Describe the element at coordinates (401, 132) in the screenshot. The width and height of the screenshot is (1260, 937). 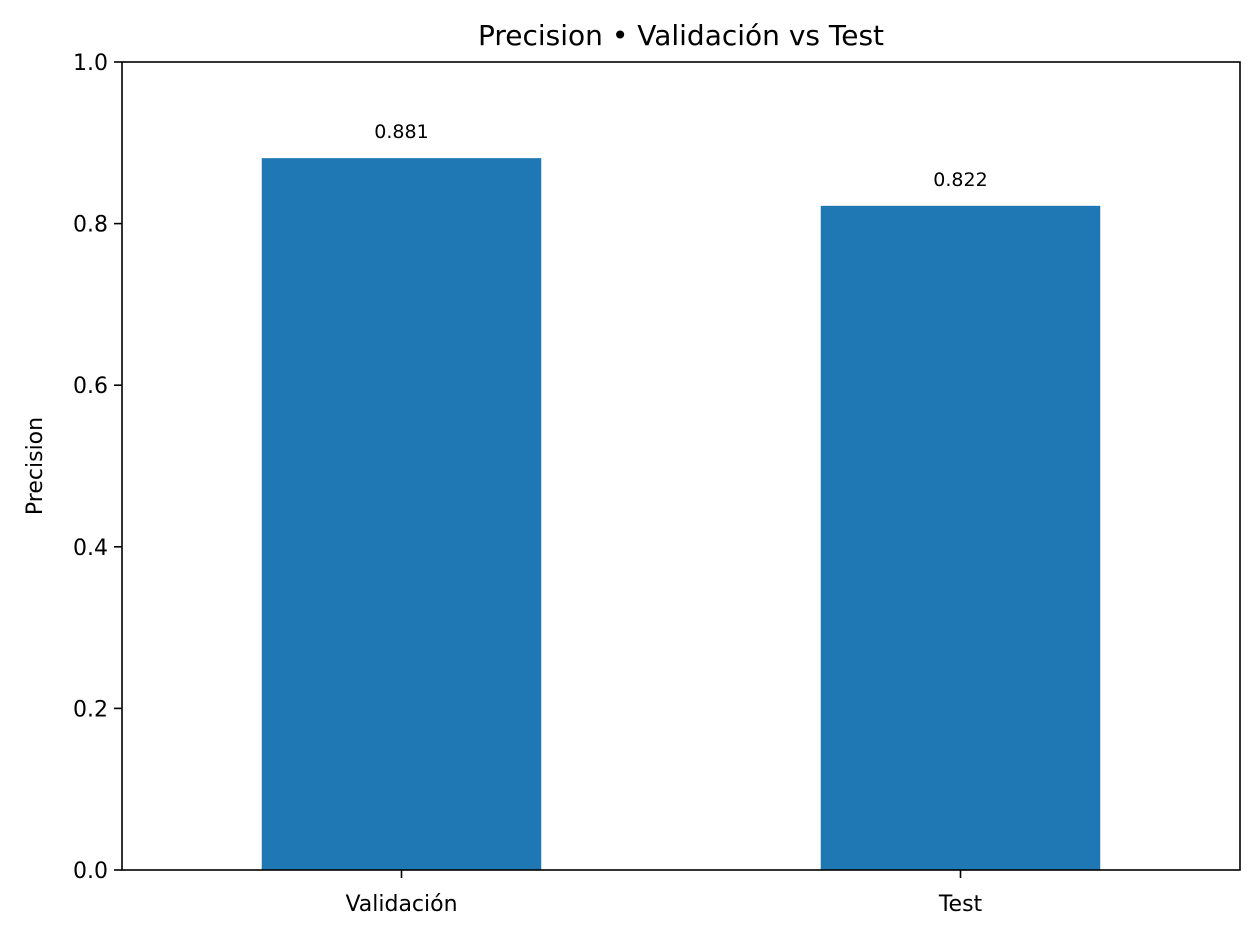
I see `bar-value-label-0: 0.881` at that location.